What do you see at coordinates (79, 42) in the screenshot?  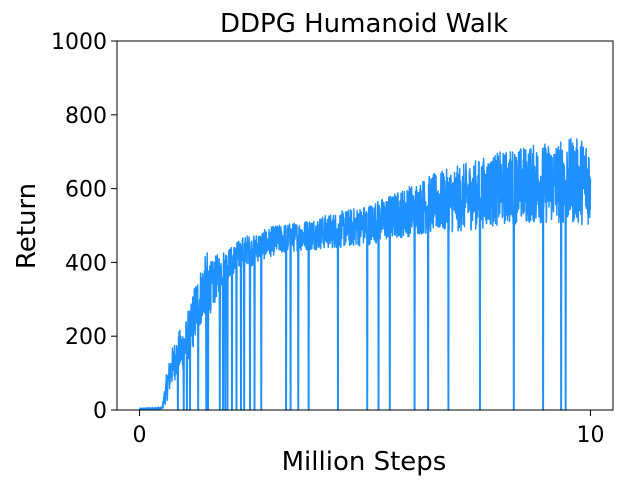 I see `y-tick-label: 1000` at bounding box center [79, 42].